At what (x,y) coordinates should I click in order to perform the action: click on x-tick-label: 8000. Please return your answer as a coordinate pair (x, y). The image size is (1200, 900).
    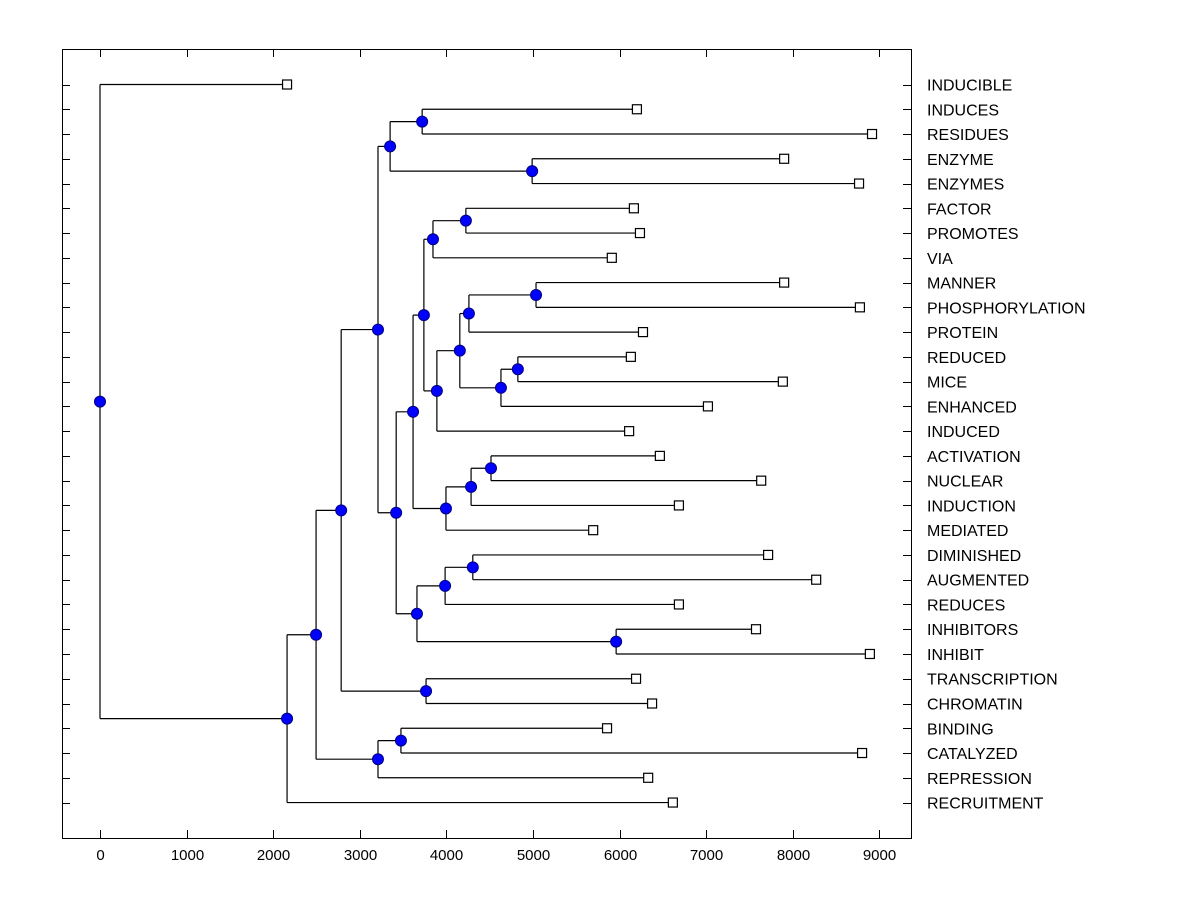
    Looking at the image, I should click on (793, 855).